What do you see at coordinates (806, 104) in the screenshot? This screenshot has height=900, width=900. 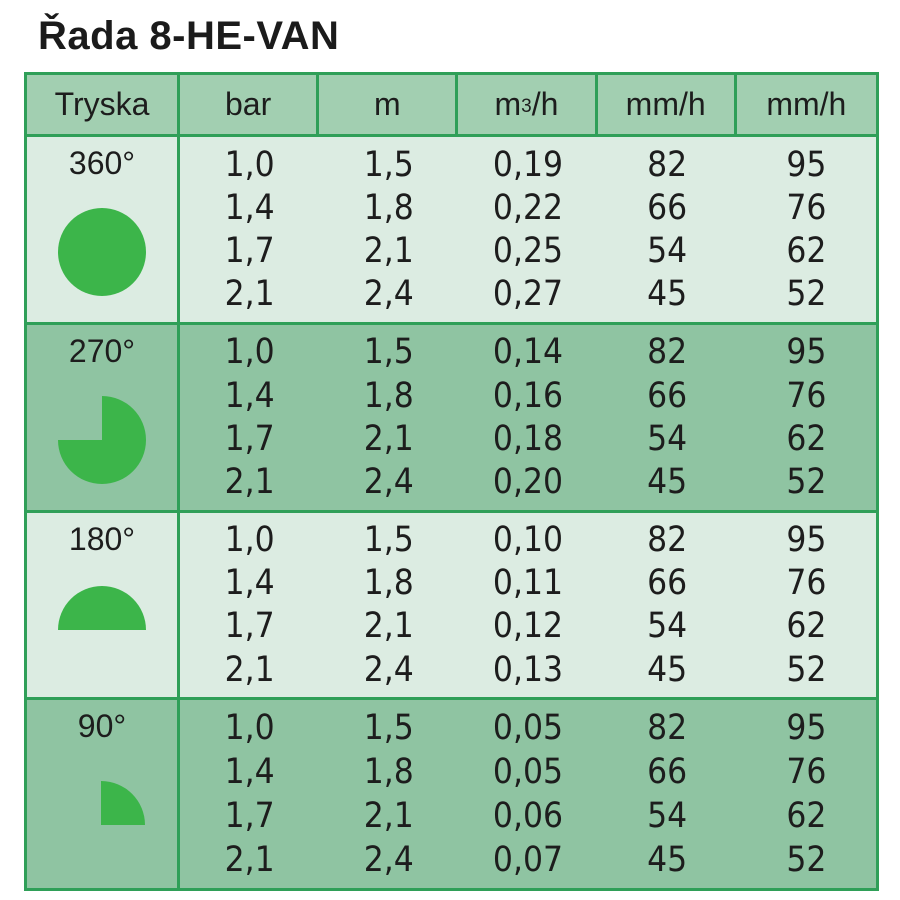 I see `header-rate-2: mm/h` at bounding box center [806, 104].